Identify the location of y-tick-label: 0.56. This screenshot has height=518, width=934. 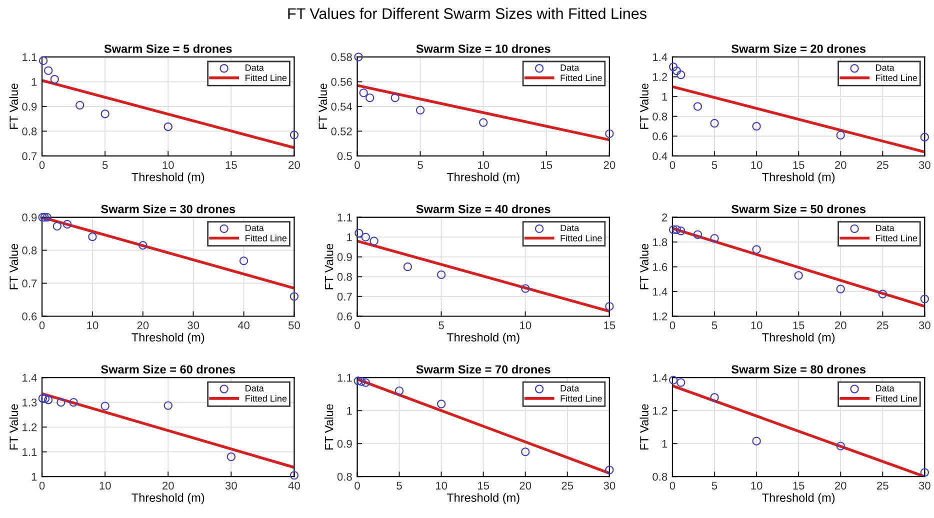
(341, 82).